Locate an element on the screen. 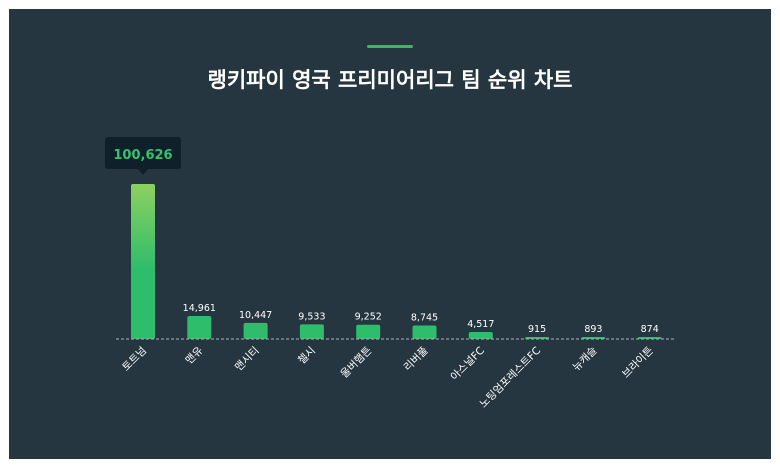 The image size is (780, 468). bar-value-label: 893 is located at coordinates (593, 329).